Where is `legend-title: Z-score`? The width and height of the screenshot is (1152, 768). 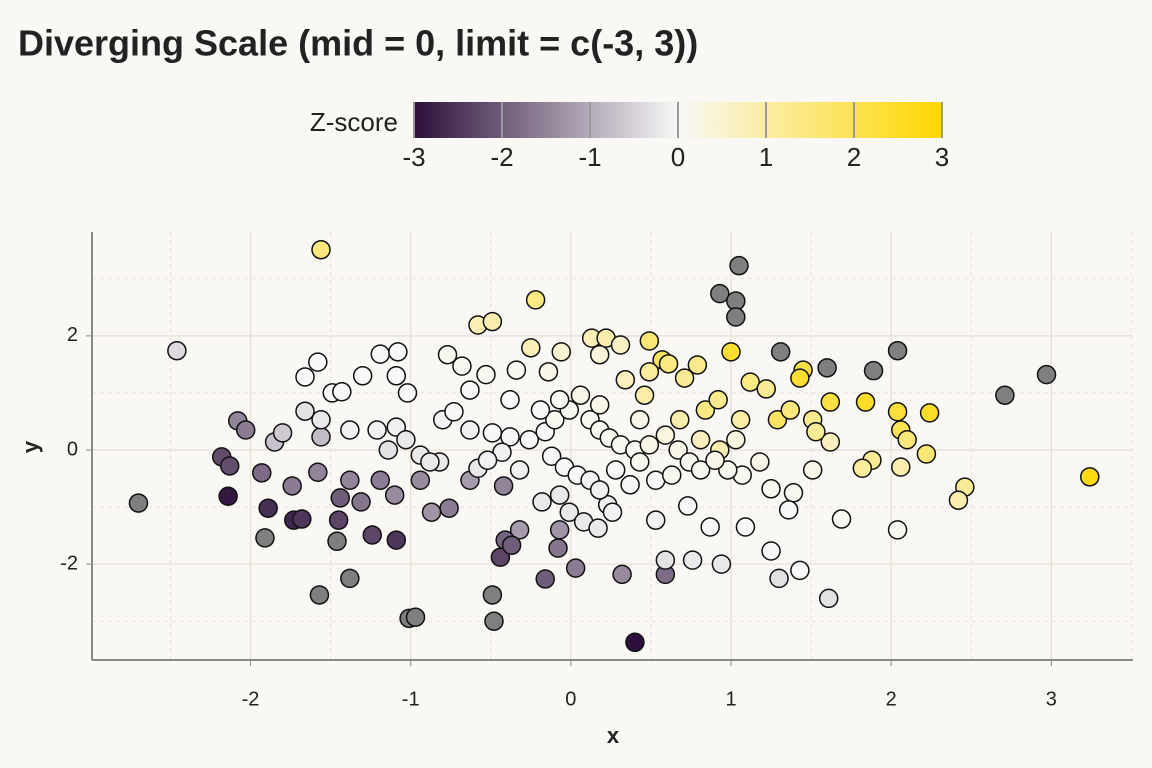
legend-title: Z-score is located at coordinates (354, 122).